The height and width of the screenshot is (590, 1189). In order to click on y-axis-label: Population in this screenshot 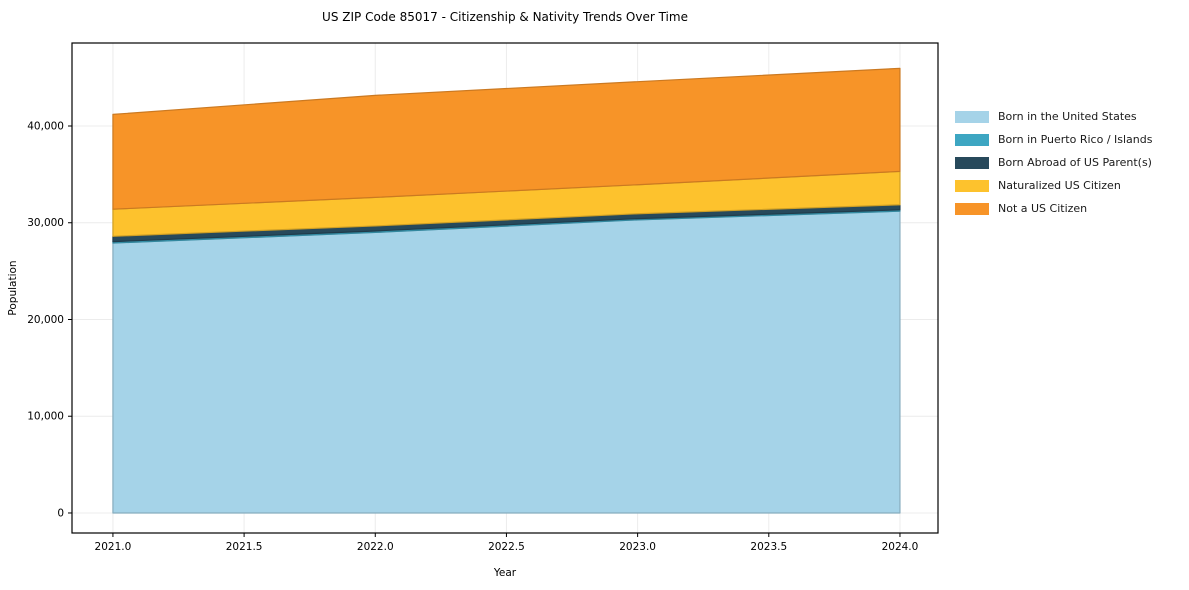, I will do `click(13, 287)`.